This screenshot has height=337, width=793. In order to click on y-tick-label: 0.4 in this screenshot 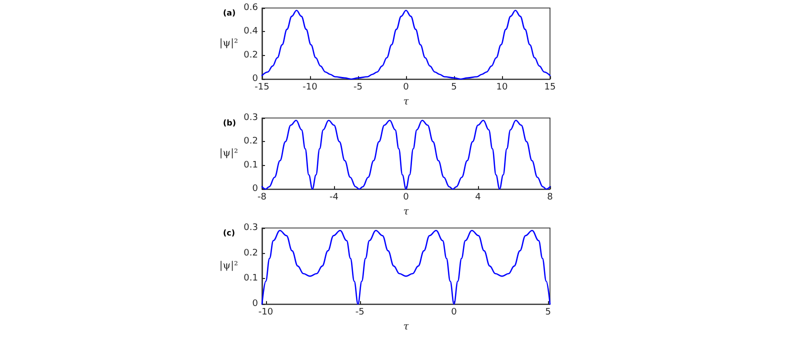, I will do `click(251, 31)`.